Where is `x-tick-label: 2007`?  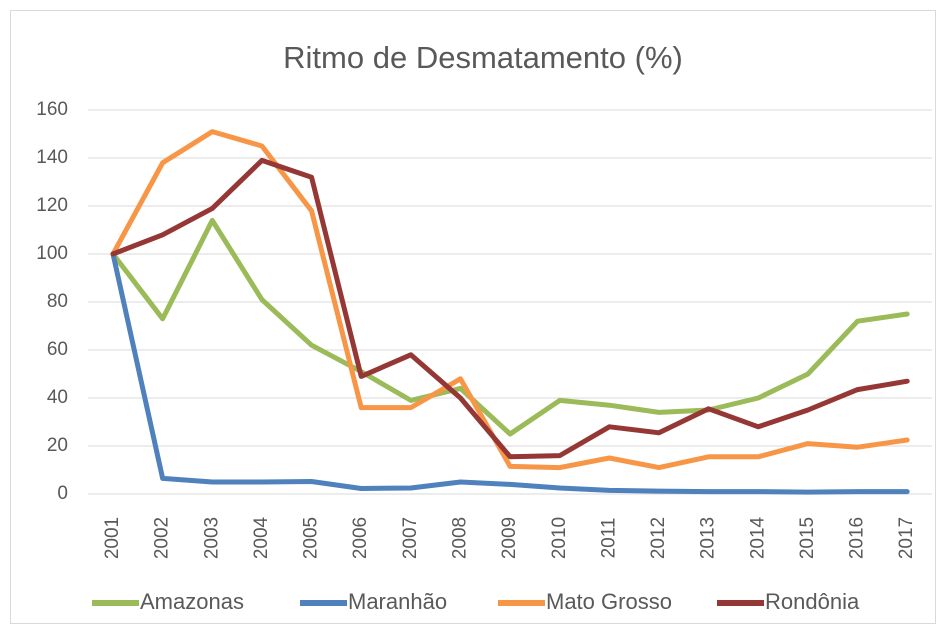 x-tick-label: 2007 is located at coordinates (410, 538).